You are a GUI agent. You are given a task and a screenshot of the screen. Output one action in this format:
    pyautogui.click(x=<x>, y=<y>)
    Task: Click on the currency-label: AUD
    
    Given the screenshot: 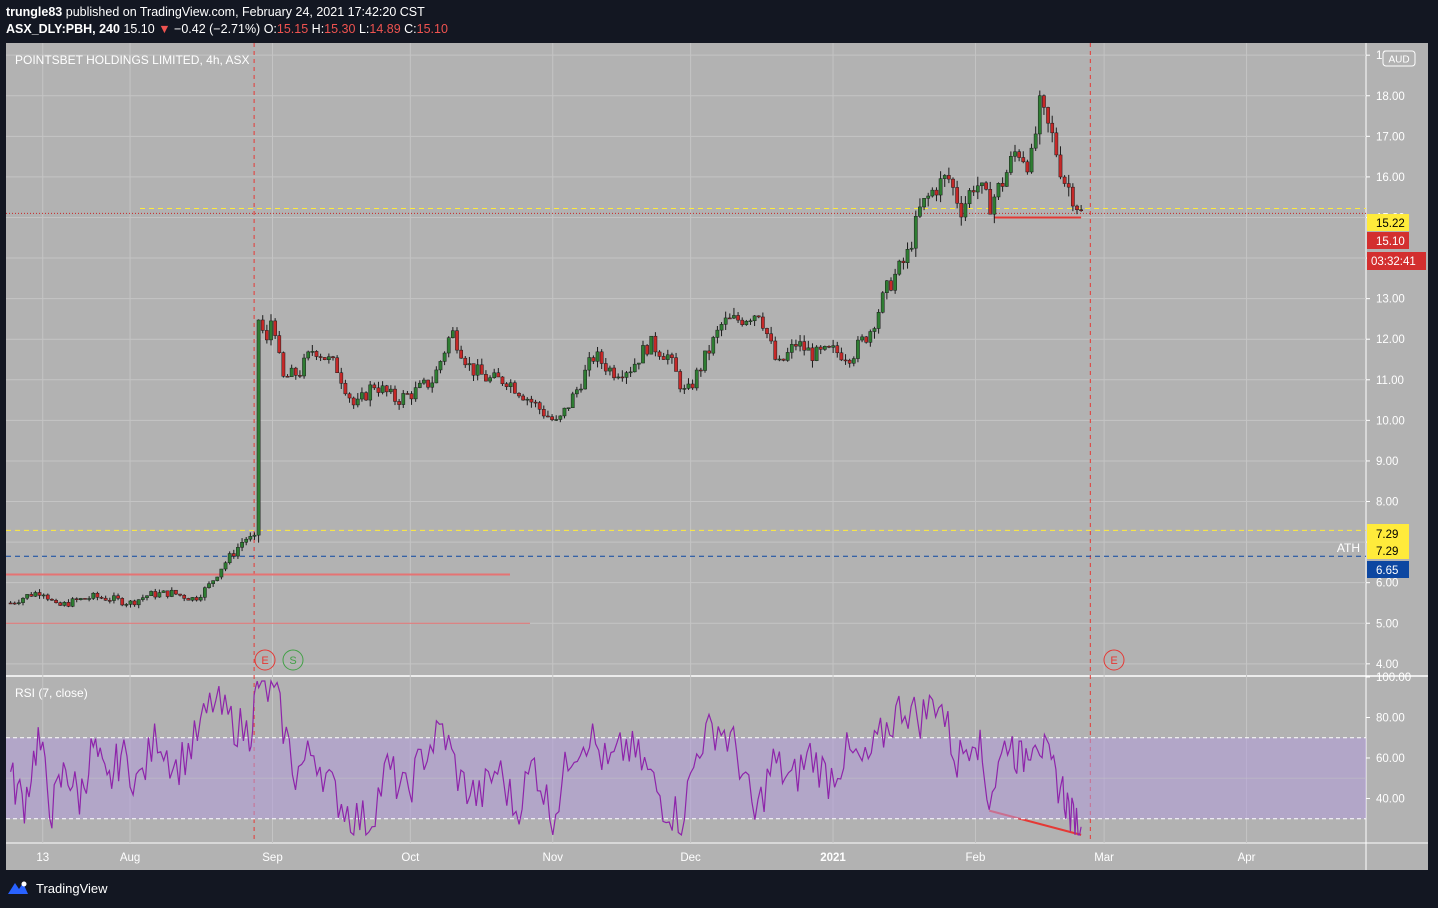 What is the action you would take?
    pyautogui.click(x=1398, y=60)
    